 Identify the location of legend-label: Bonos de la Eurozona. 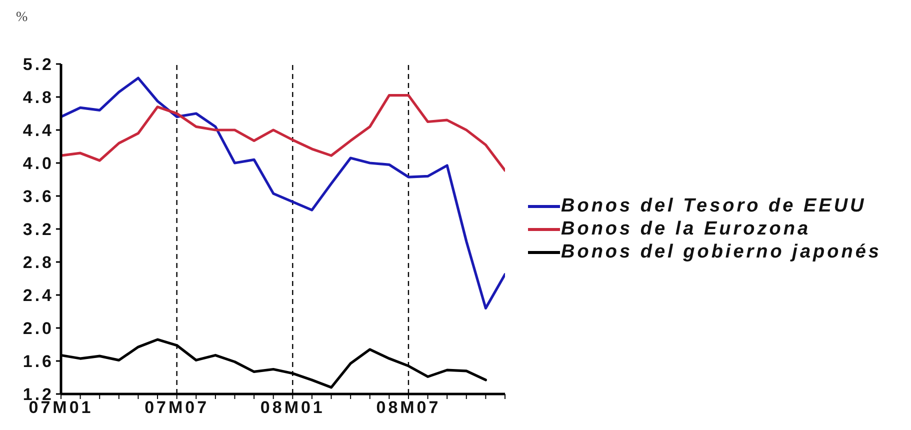
(686, 229).